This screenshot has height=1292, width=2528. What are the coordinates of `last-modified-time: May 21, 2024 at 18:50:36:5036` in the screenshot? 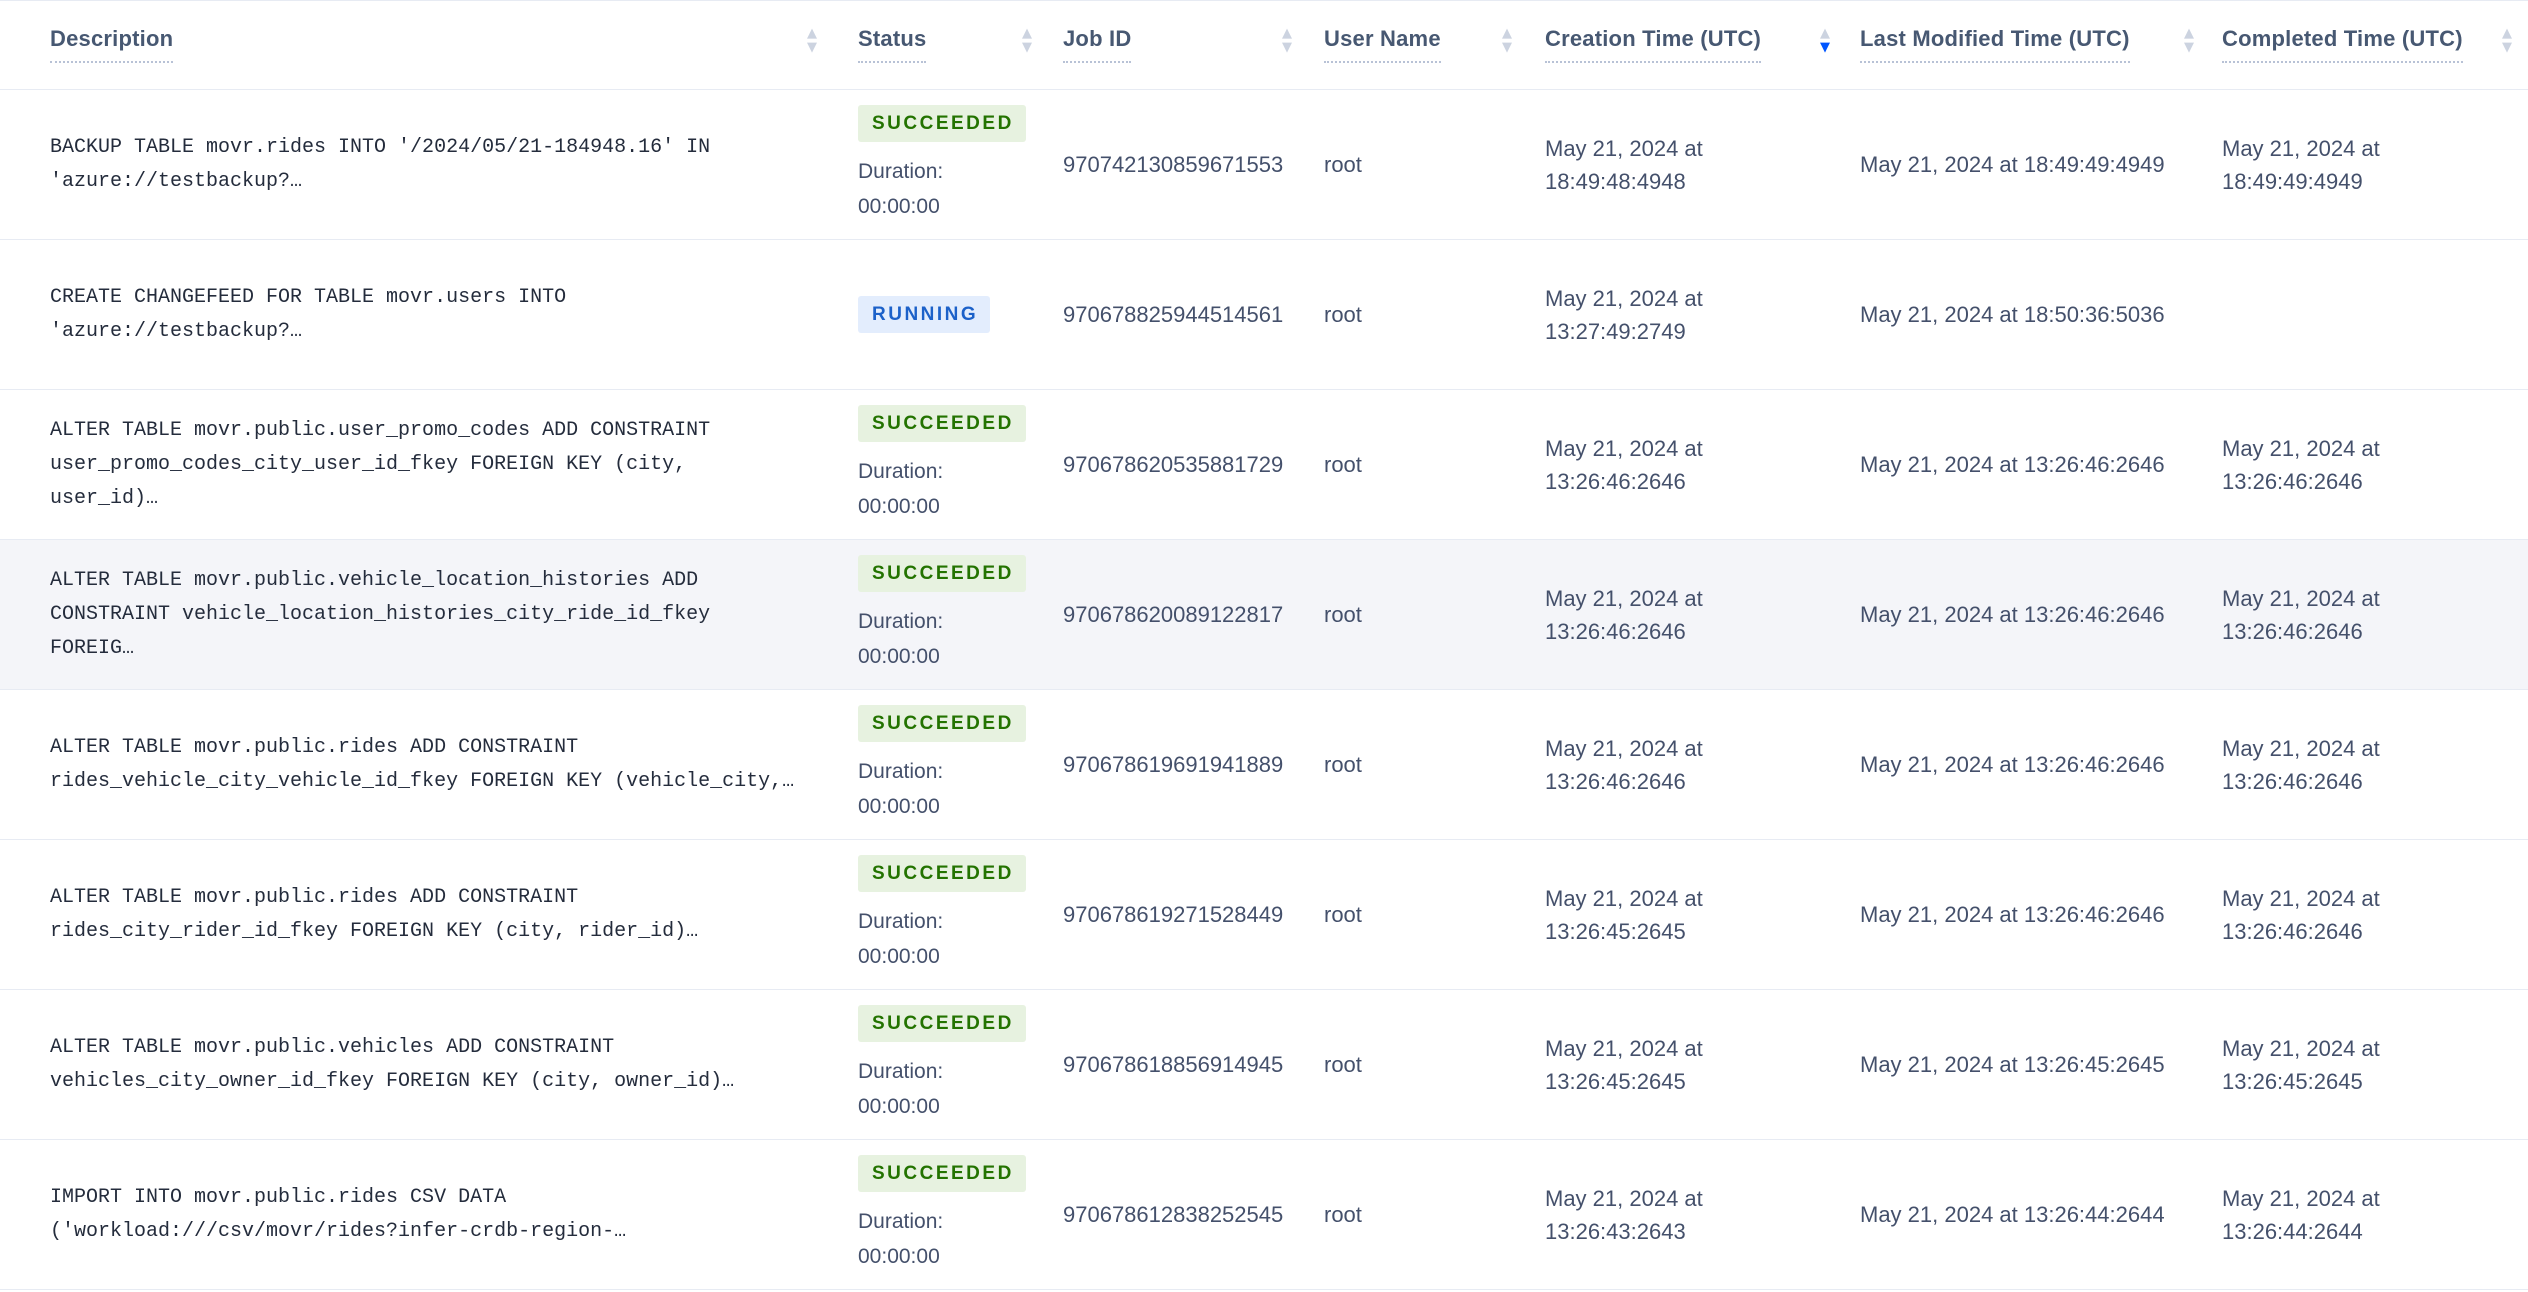 It's located at (2012, 314).